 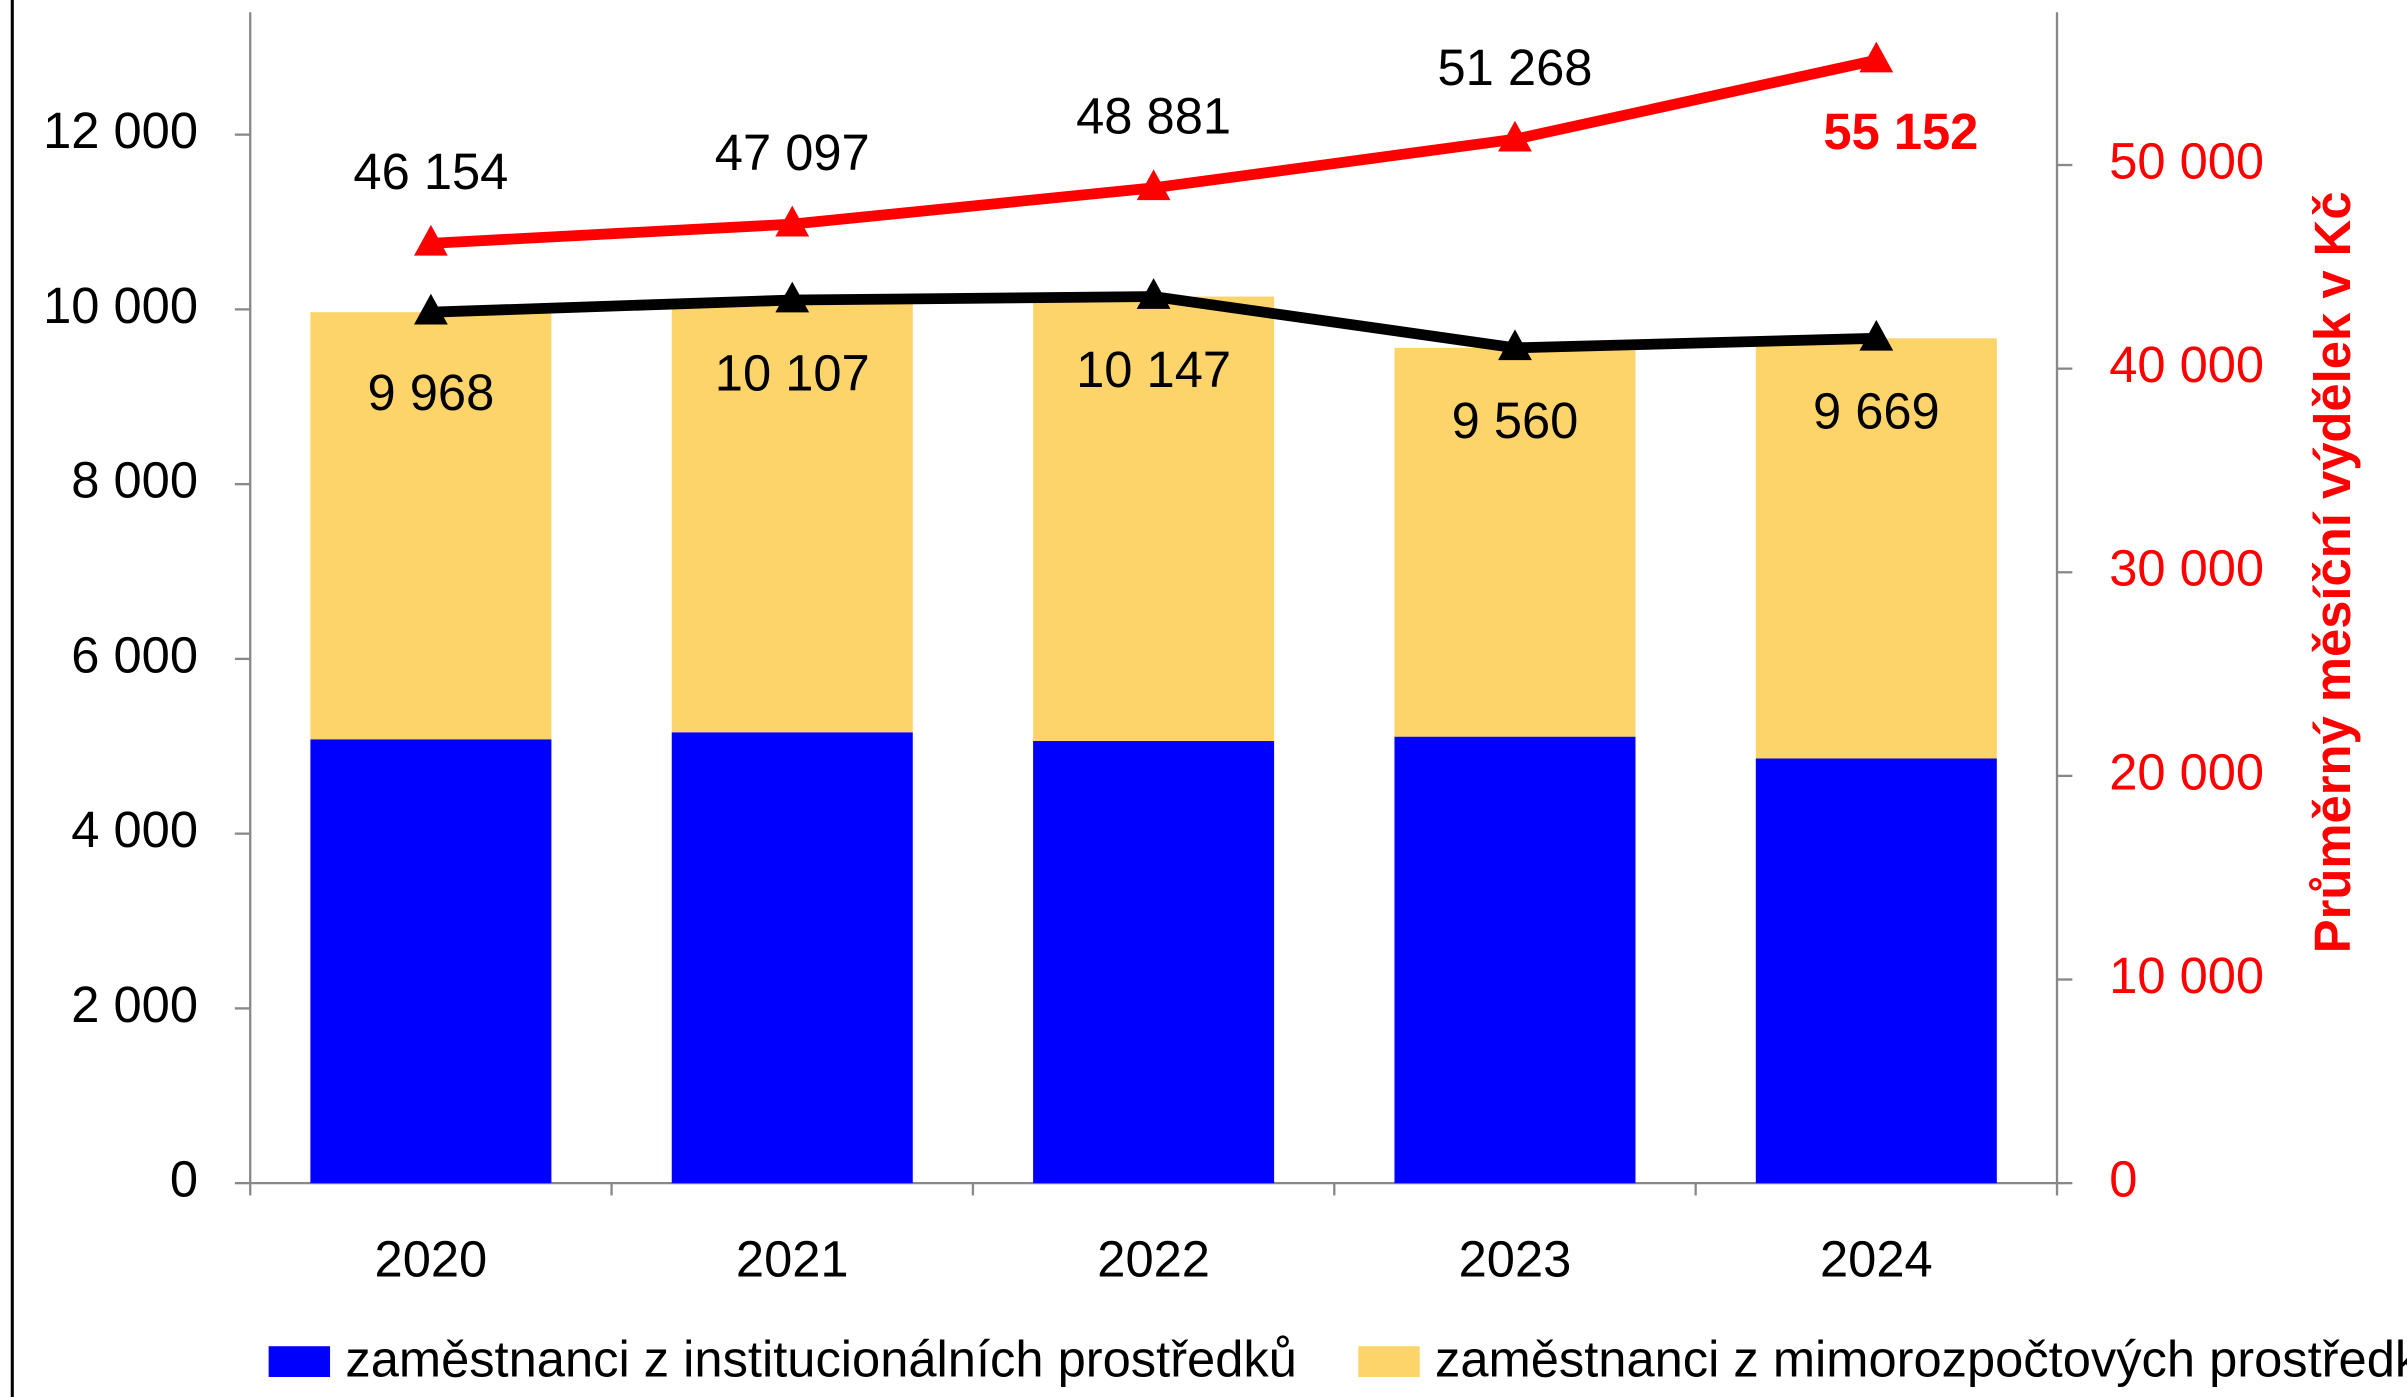 What do you see at coordinates (792, 372) in the screenshot?
I see `data-label: 10 107` at bounding box center [792, 372].